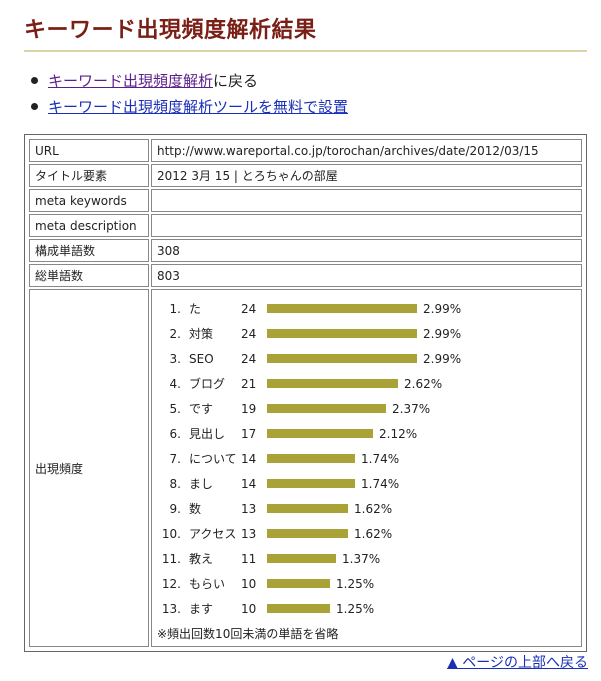 The width and height of the screenshot is (601, 681). Describe the element at coordinates (423, 383) in the screenshot. I see `frequency-percent: 2.62%` at that location.